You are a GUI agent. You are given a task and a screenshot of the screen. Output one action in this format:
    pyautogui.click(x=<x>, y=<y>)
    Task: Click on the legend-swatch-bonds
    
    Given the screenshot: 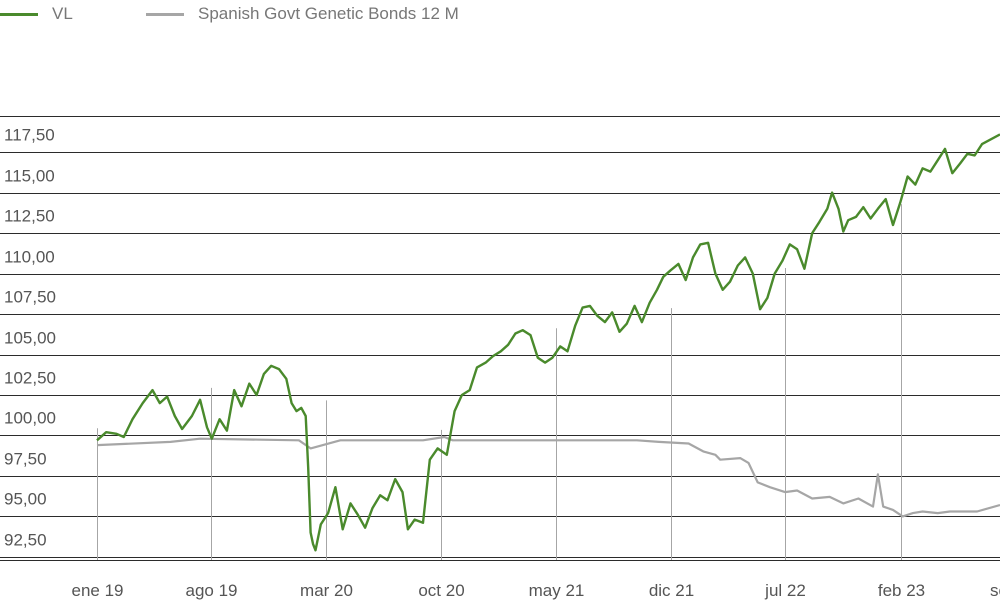 What is the action you would take?
    pyautogui.click(x=165, y=14)
    